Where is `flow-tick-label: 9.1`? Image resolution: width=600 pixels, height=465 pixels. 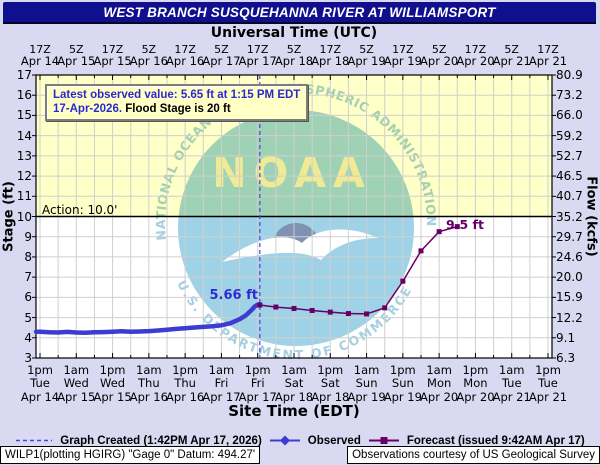
flow-tick-label: 9.1 is located at coordinates (566, 337).